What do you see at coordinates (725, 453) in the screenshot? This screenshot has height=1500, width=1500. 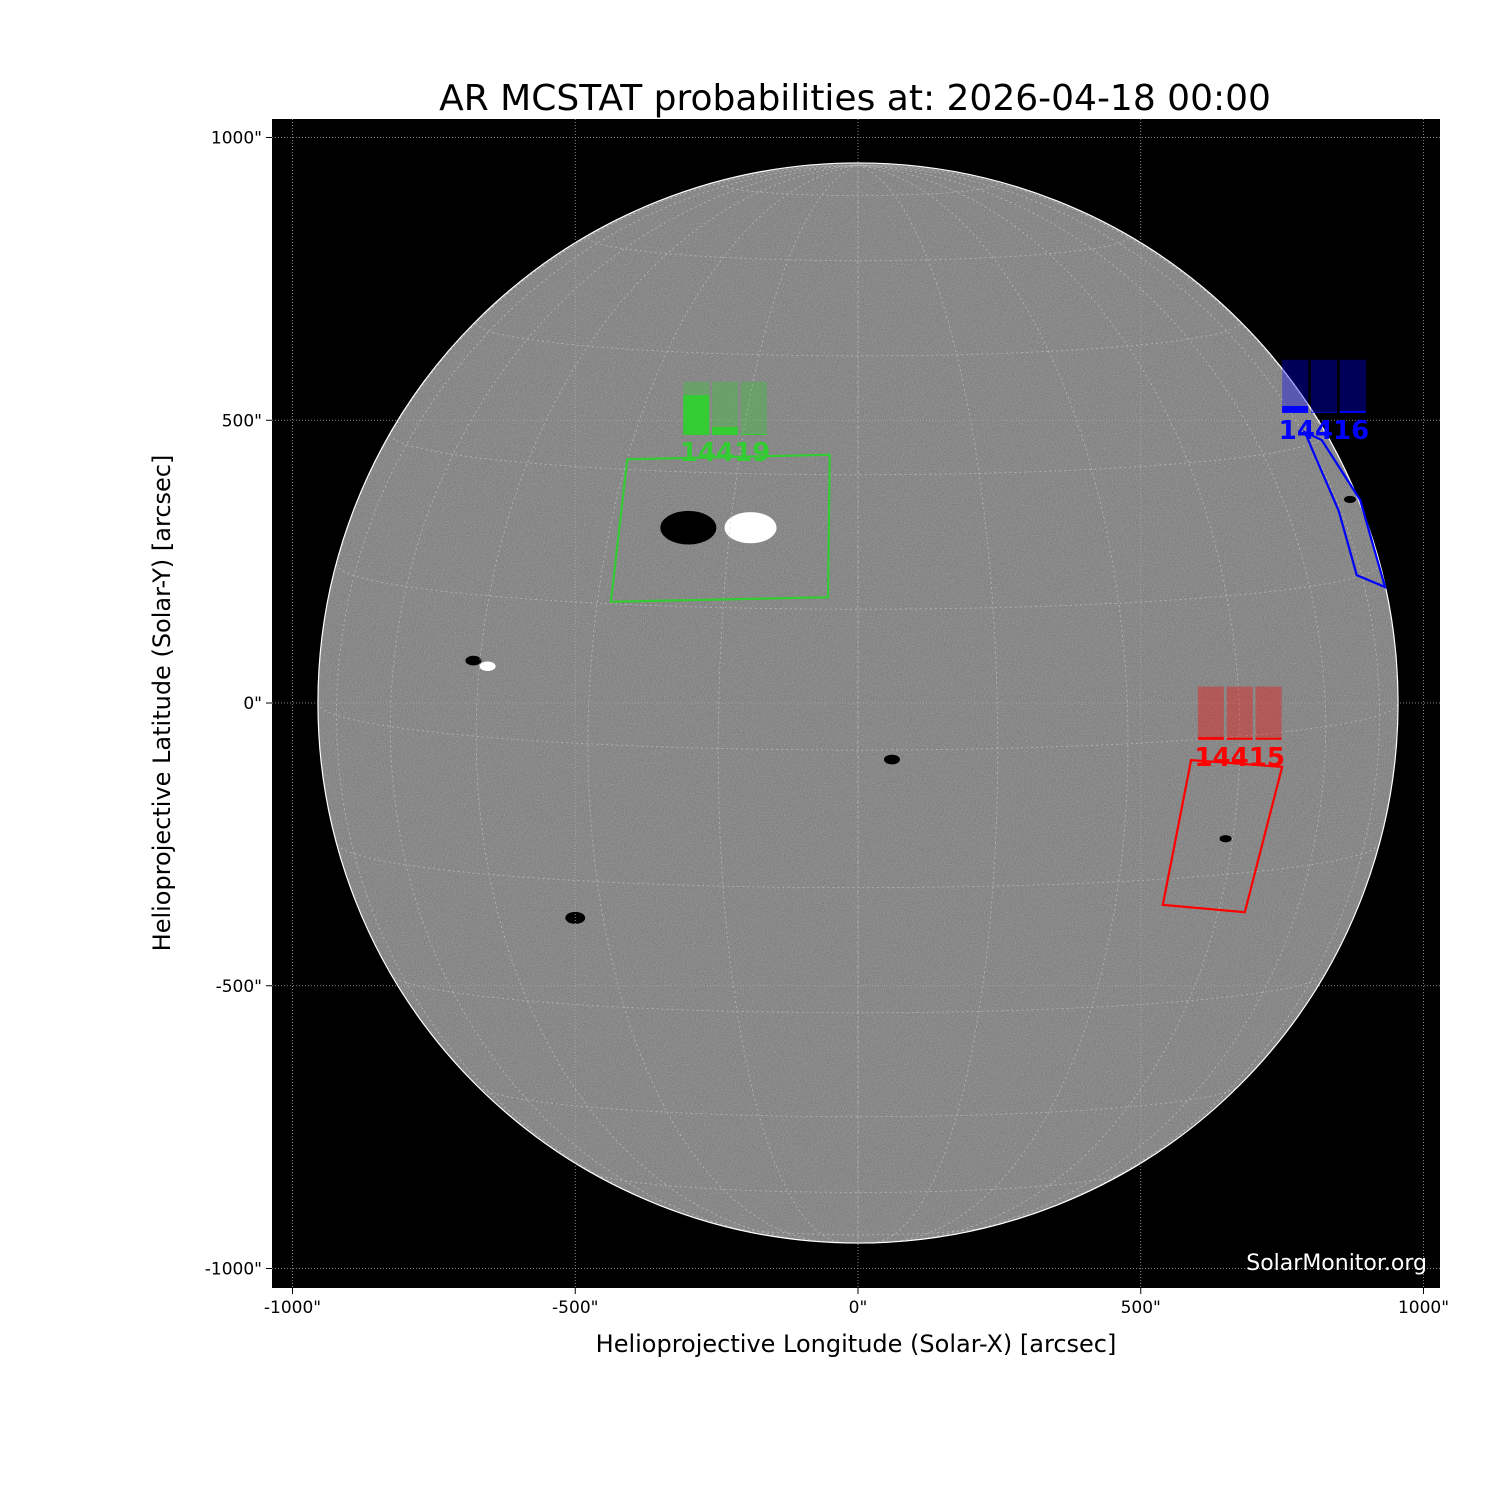 I see `region-number-label: 14419` at bounding box center [725, 453].